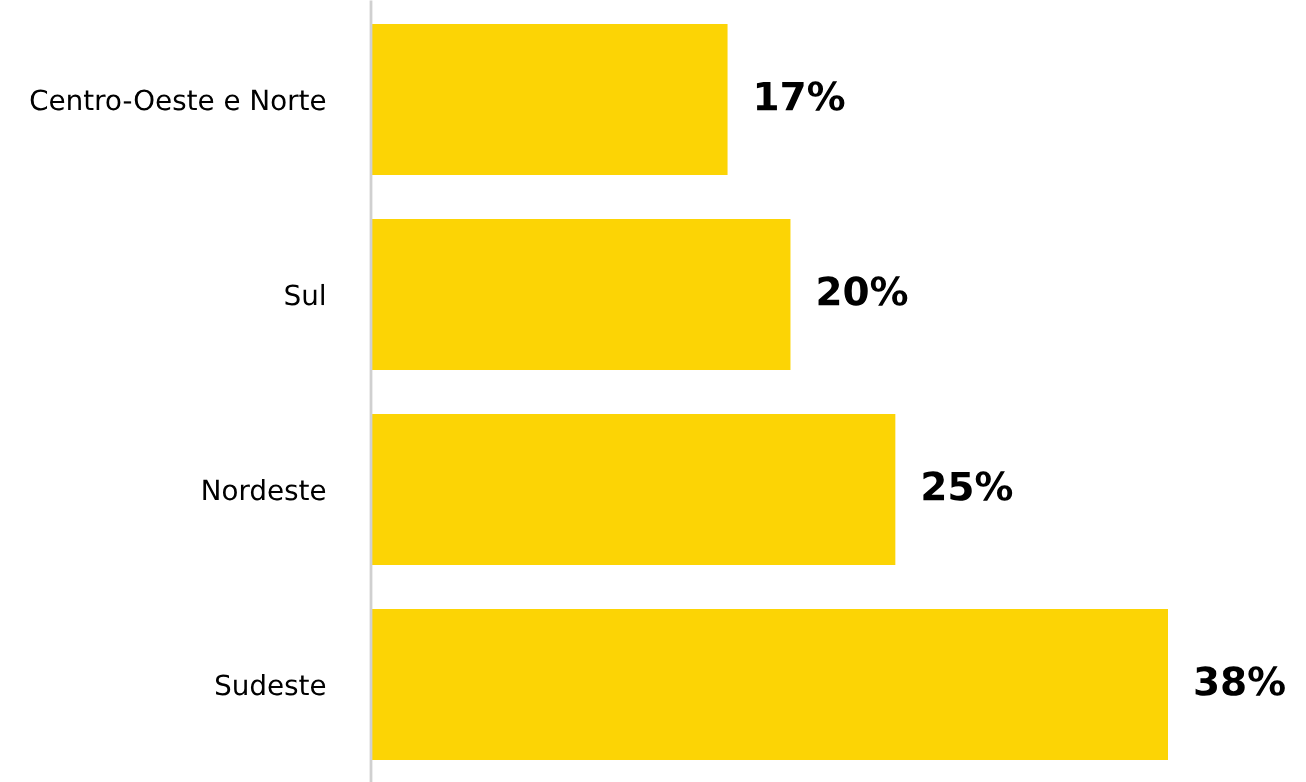 The image size is (1306, 782). What do you see at coordinates (1240, 681) in the screenshot?
I see `data-label: 38%` at bounding box center [1240, 681].